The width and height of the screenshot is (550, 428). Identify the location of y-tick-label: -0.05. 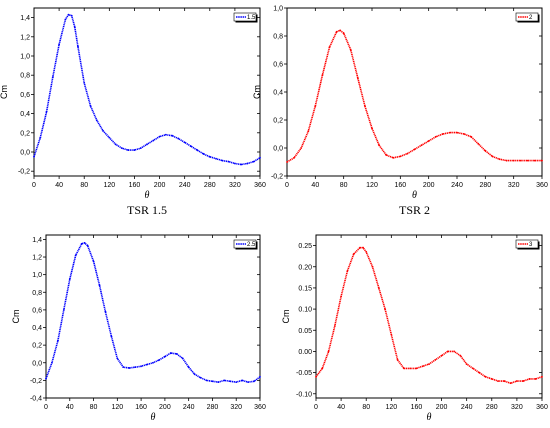
(304, 373).